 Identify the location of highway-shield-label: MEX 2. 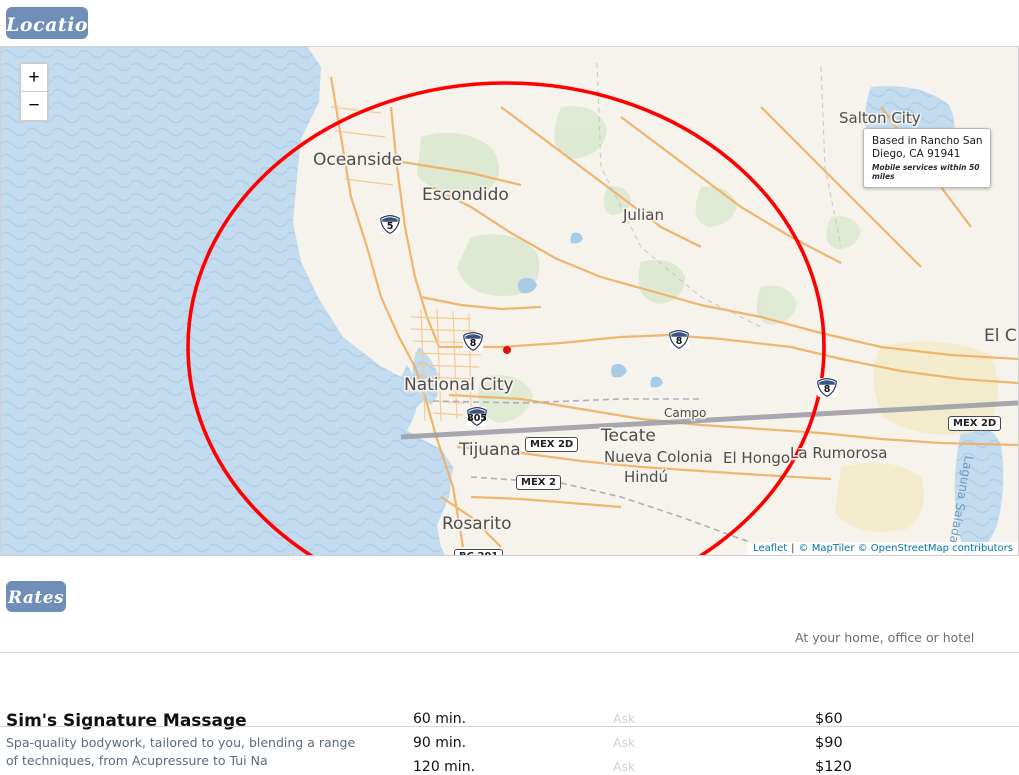
(538, 482).